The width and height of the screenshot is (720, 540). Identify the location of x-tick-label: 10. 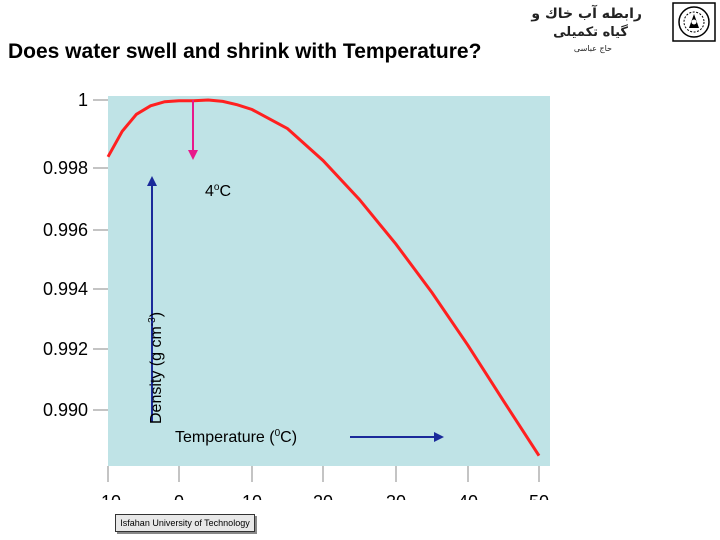
(252, 496).